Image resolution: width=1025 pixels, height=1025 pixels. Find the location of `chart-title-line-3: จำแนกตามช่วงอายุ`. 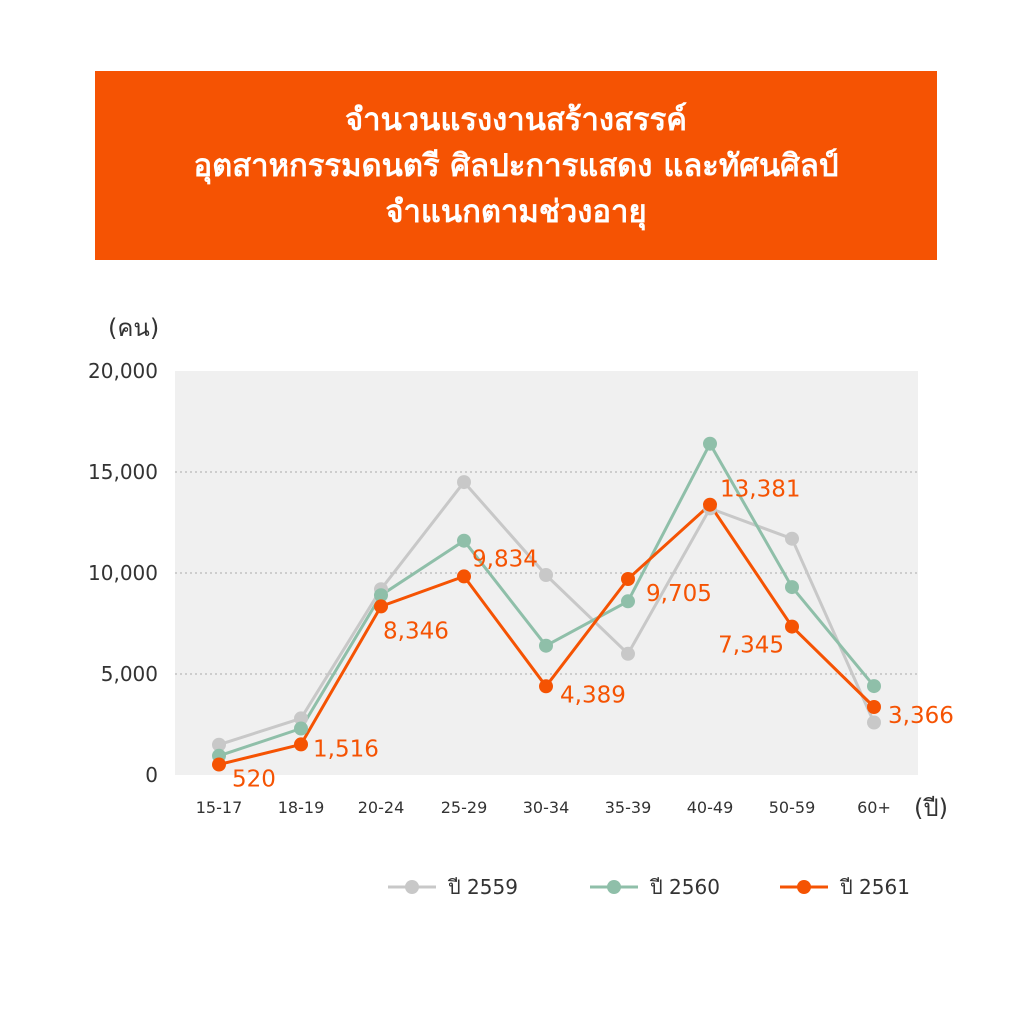

chart-title-line-3: จำแนกตามช่วงอายุ is located at coordinates (516, 211).